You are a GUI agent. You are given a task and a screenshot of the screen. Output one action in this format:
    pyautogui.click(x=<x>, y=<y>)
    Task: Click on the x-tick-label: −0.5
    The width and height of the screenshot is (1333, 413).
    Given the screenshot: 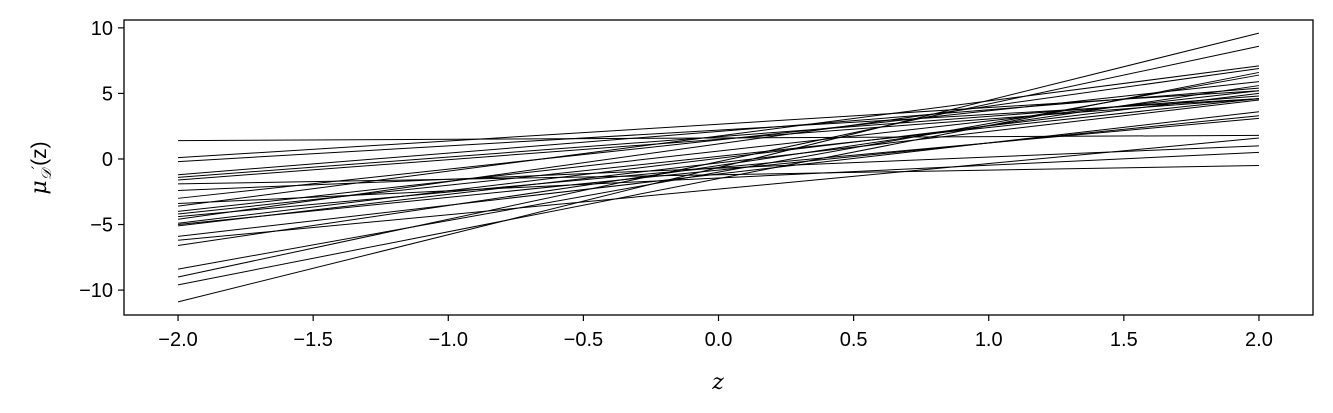 What is the action you would take?
    pyautogui.click(x=583, y=340)
    